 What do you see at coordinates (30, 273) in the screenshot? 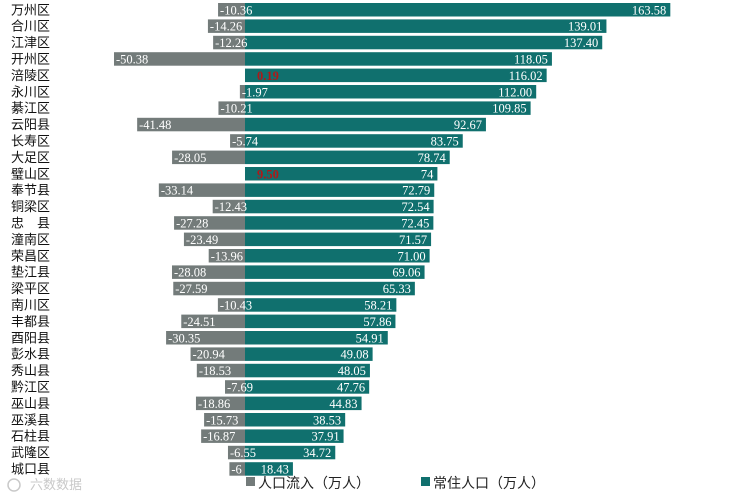
I see `category-label: 垫江县` at bounding box center [30, 273].